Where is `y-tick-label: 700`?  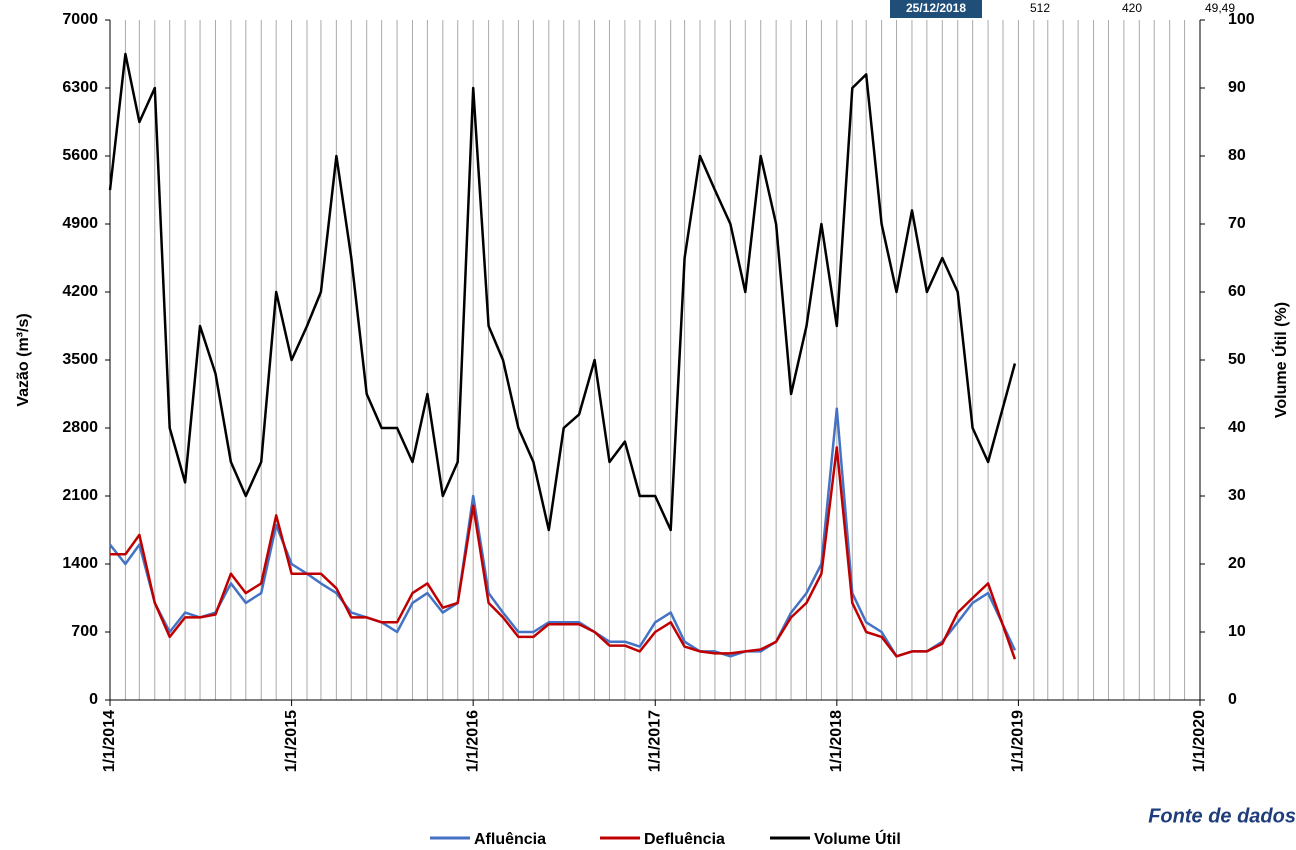
y-tick-label: 700 is located at coordinates (84, 631).